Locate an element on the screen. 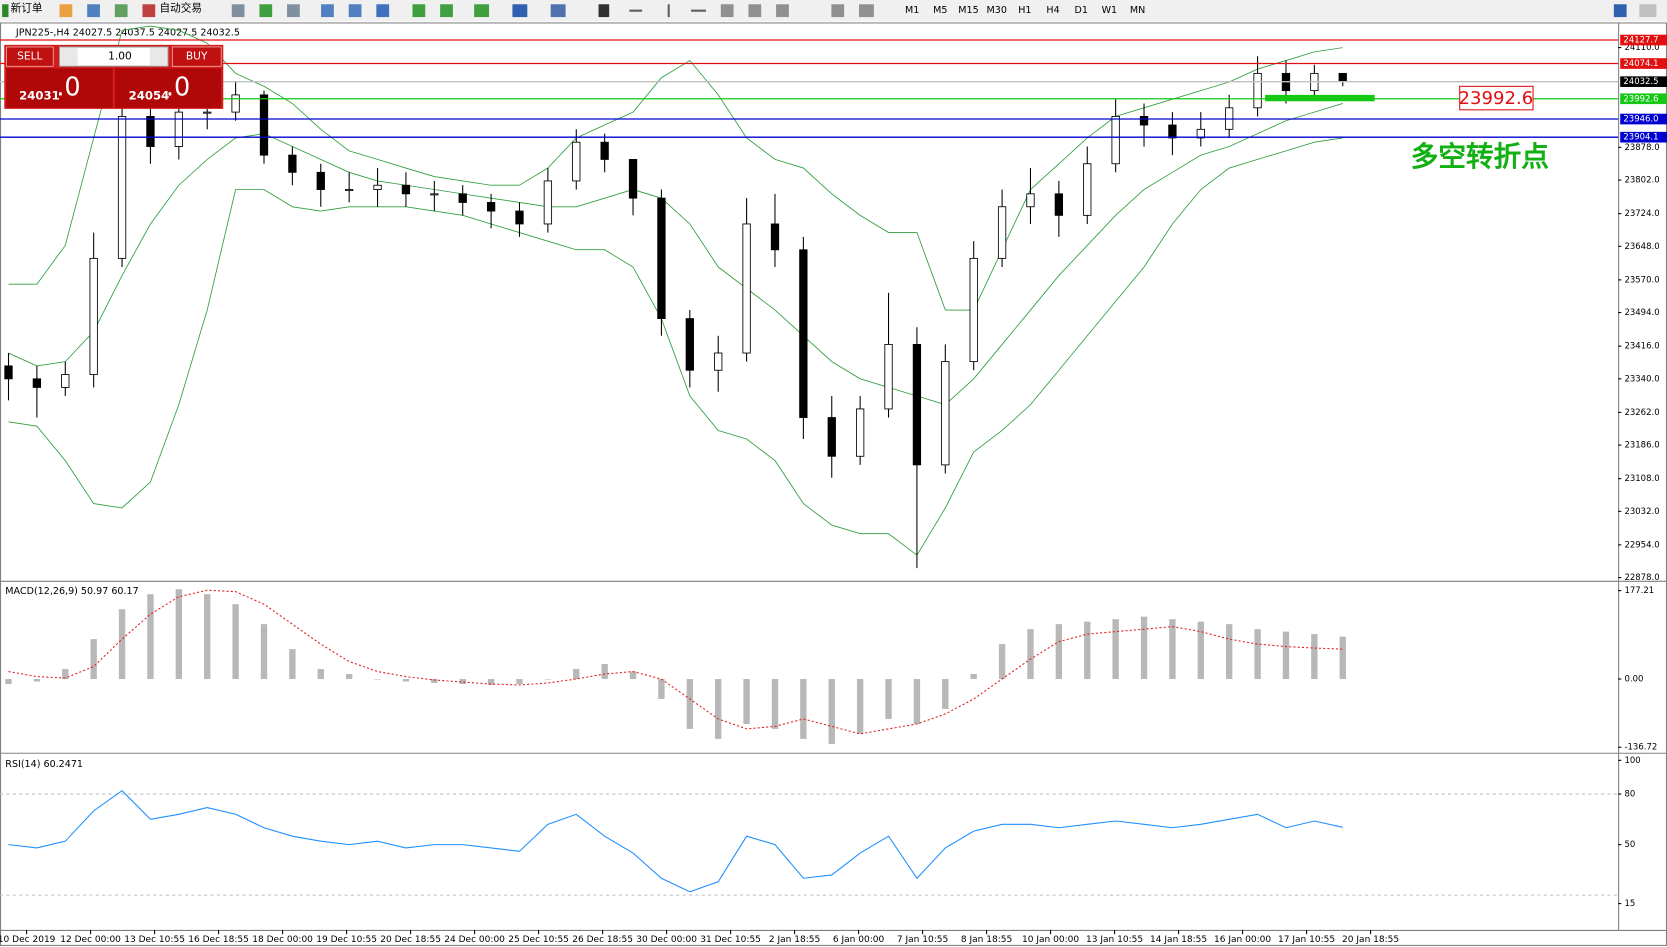 This screenshot has height=947, width=1667. buy-label: BUY is located at coordinates (197, 56).